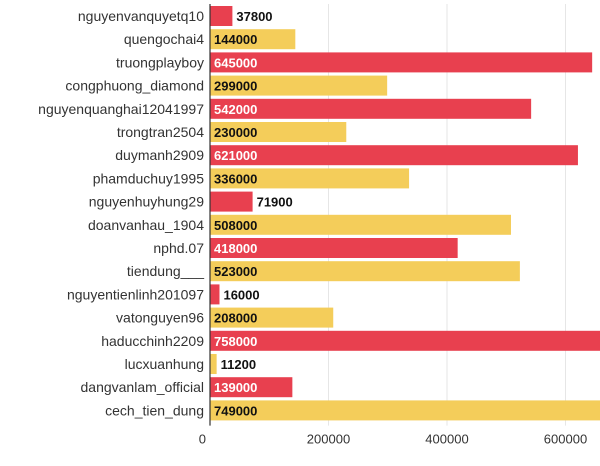 The image size is (600, 466). I want to click on category-label: cech_tien_dung, so click(154, 410).